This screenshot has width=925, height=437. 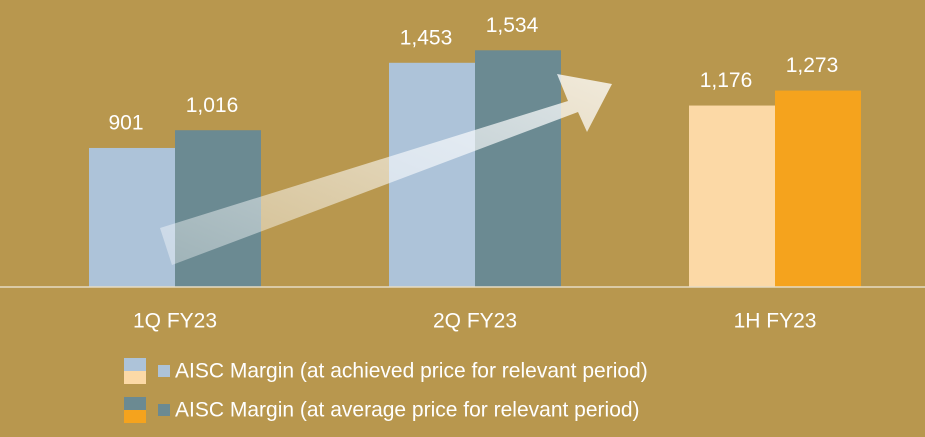 What do you see at coordinates (475, 321) in the screenshot?
I see `x-tick-label: 2Q FY23` at bounding box center [475, 321].